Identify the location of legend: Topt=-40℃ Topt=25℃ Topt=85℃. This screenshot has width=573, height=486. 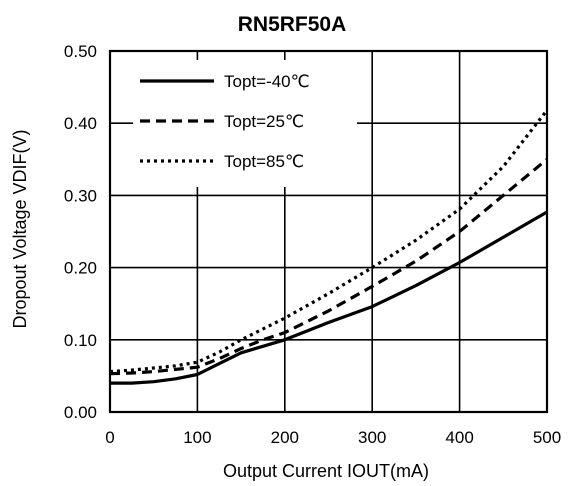
(245, 123).